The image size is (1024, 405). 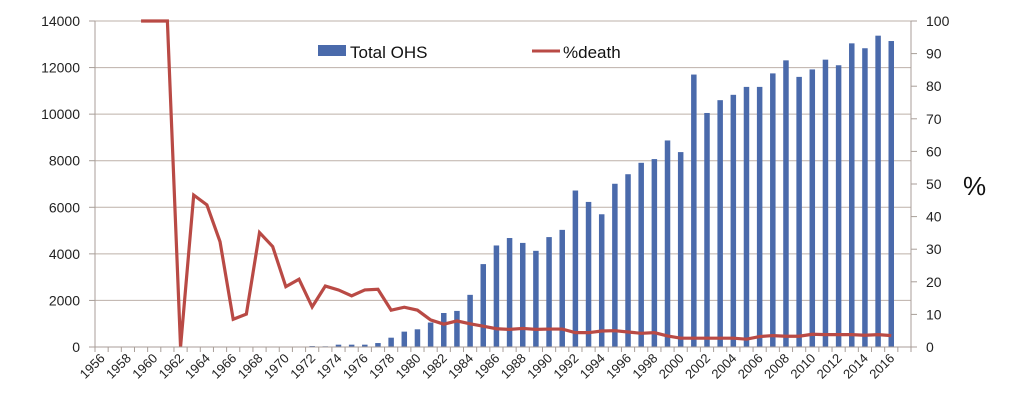 I want to click on x-axis-tick-label: 2004, so click(x=723, y=366).